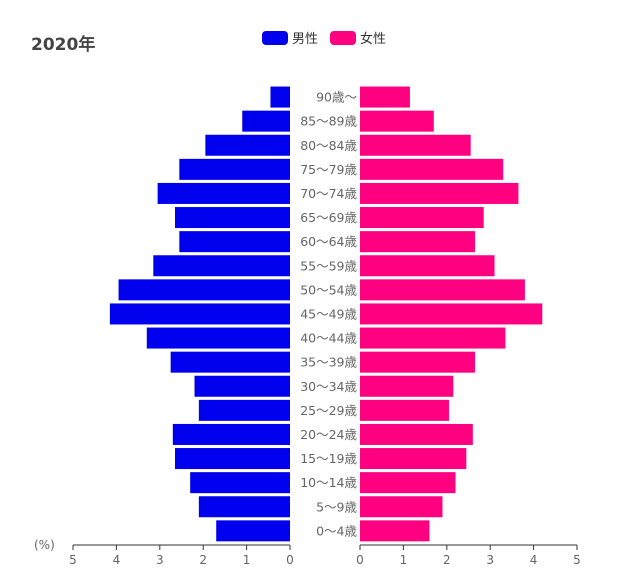  I want to click on category-label-18: 0～4歳, so click(336, 530).